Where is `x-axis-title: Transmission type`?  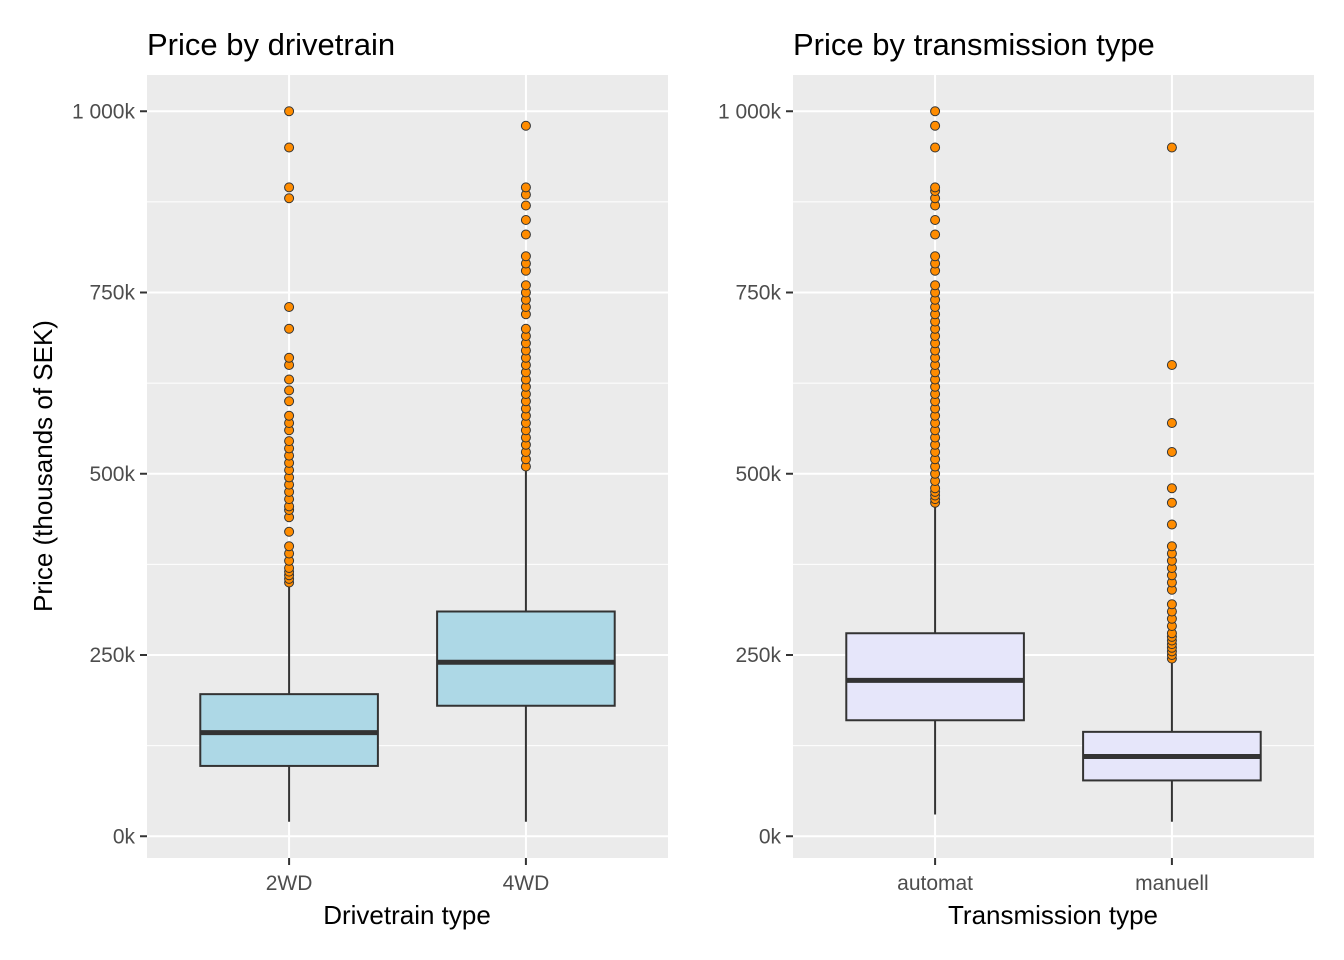 x-axis-title: Transmission type is located at coordinates (1053, 915).